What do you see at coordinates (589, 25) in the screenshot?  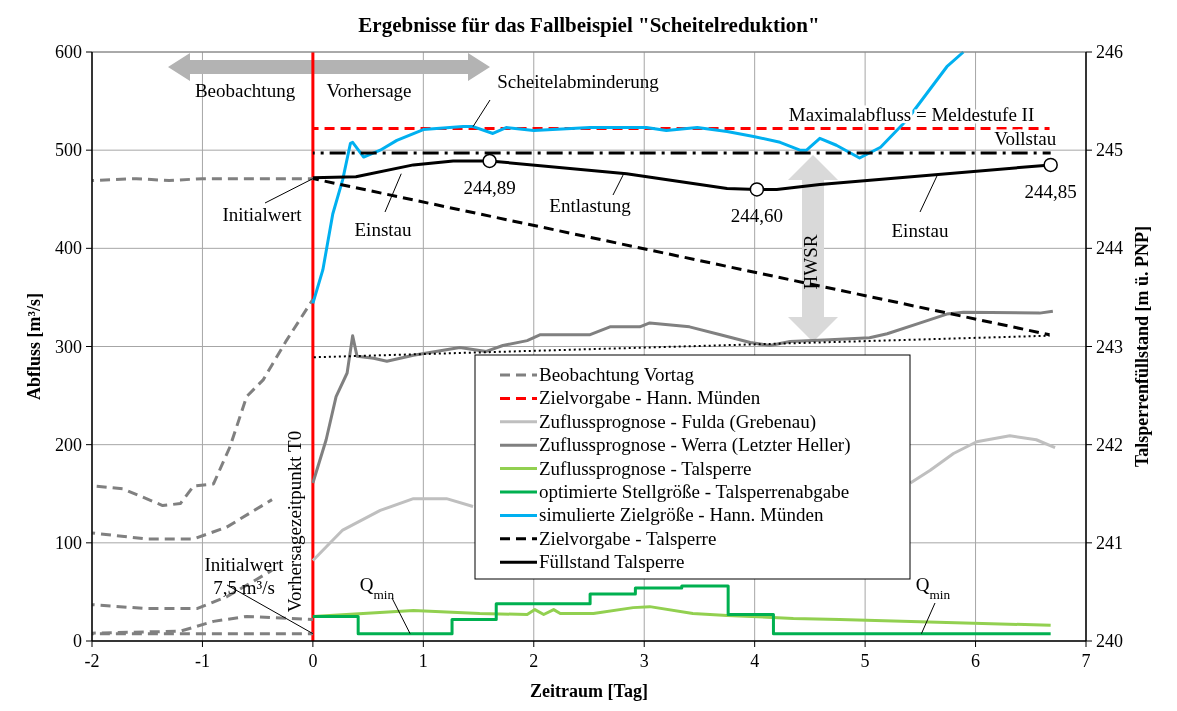 I see `chart-title: Ergebnisse für das Fallbeispiel "Scheitelreduktion"` at bounding box center [589, 25].